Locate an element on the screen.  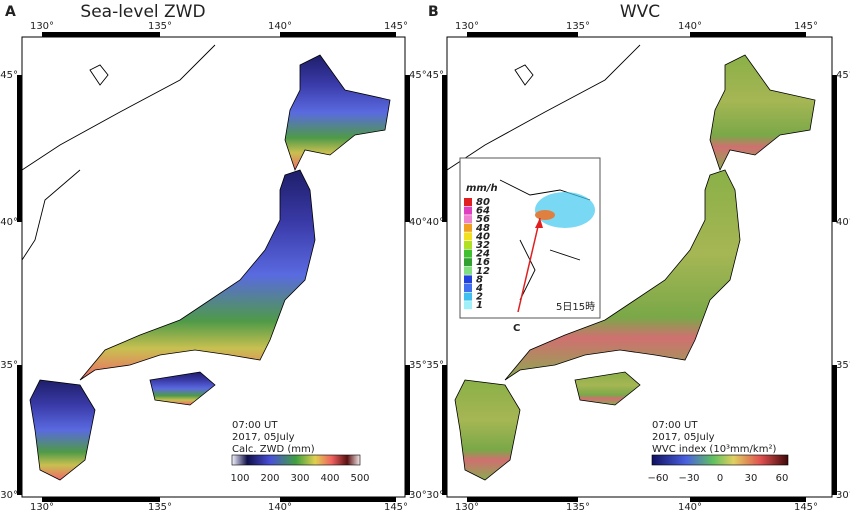
panel-title: WVC is located at coordinates (640, 12).